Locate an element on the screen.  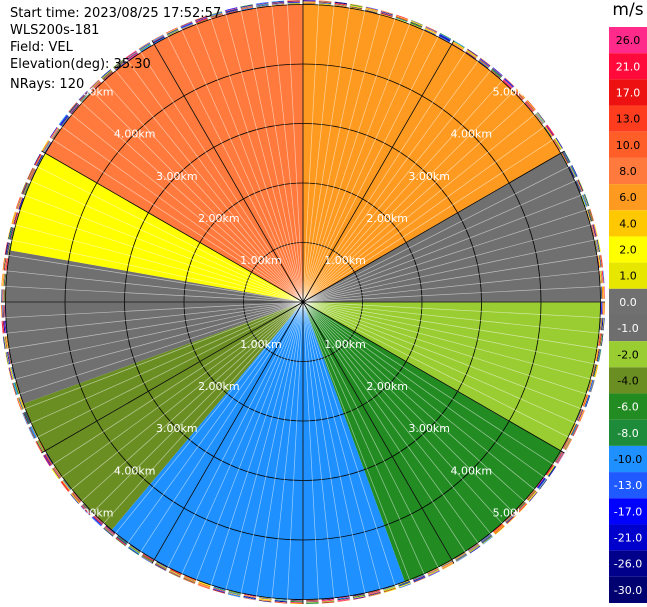
colorbar-tick-label: 13.0 is located at coordinates (628, 119).